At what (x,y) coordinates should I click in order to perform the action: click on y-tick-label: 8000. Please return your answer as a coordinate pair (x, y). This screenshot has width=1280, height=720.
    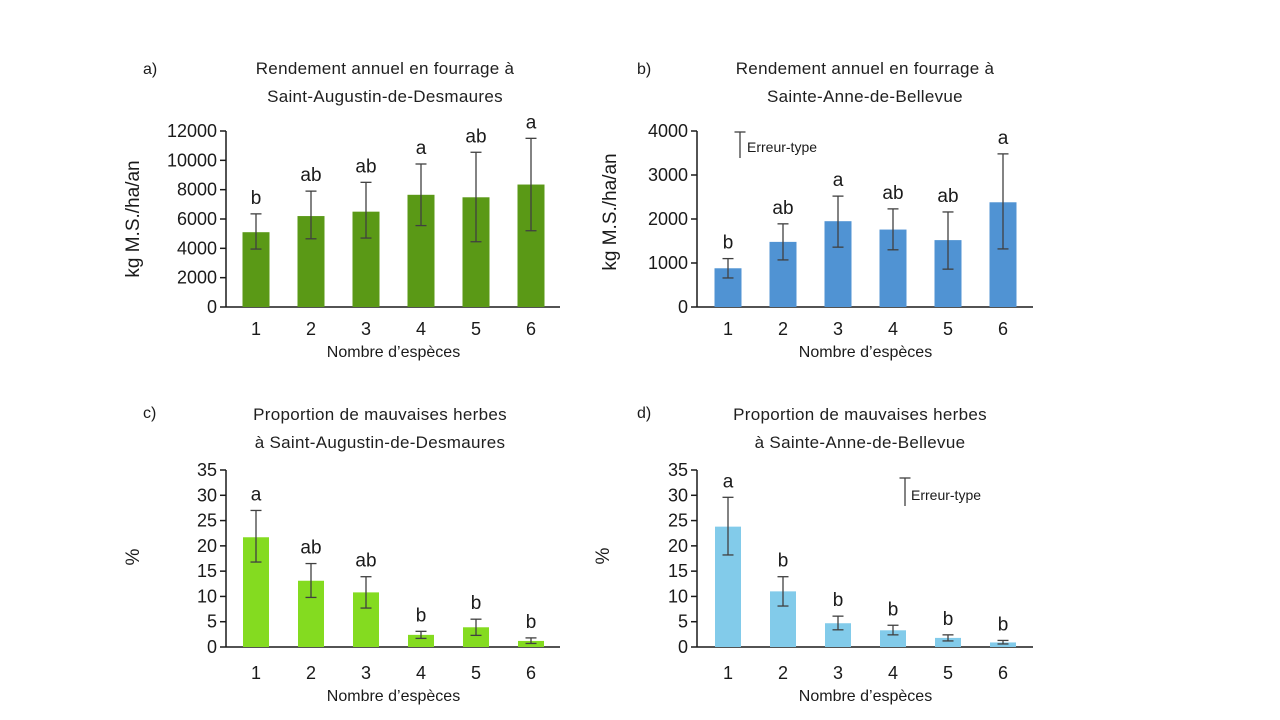
    Looking at the image, I should click on (197, 190).